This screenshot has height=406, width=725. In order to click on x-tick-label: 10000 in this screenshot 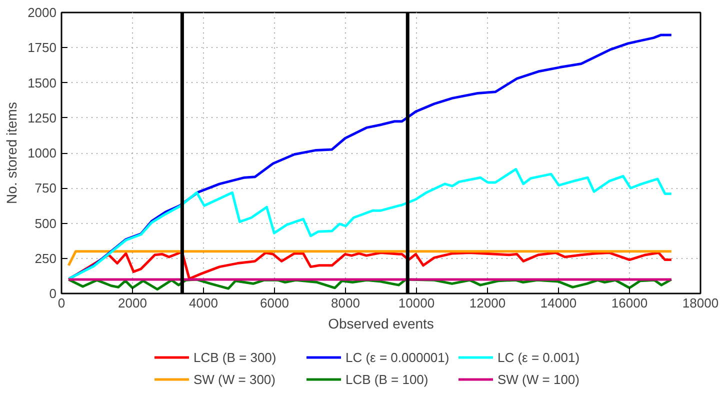, I will do `click(416, 303)`.